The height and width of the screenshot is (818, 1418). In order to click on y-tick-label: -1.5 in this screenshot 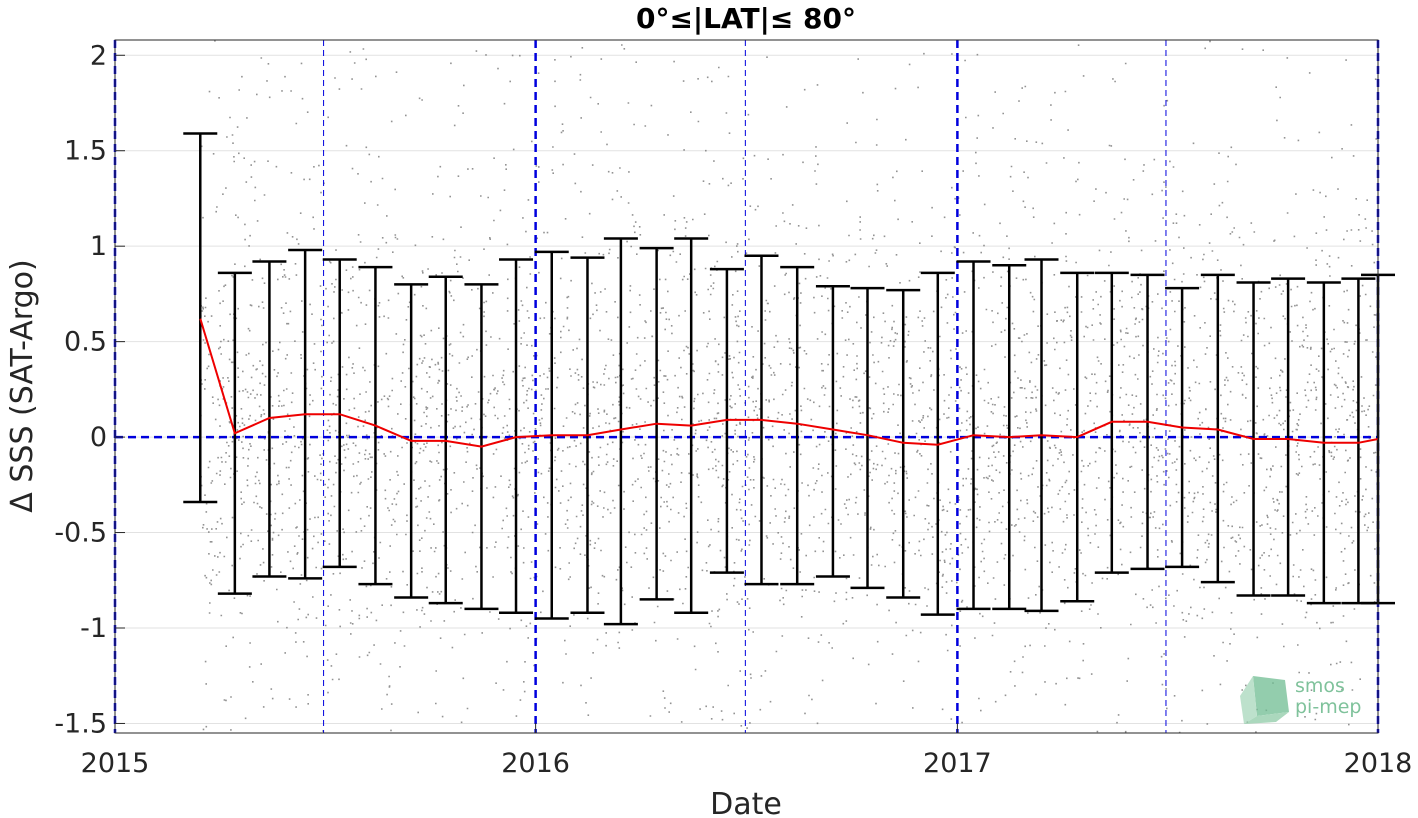, I will do `click(80, 723)`.